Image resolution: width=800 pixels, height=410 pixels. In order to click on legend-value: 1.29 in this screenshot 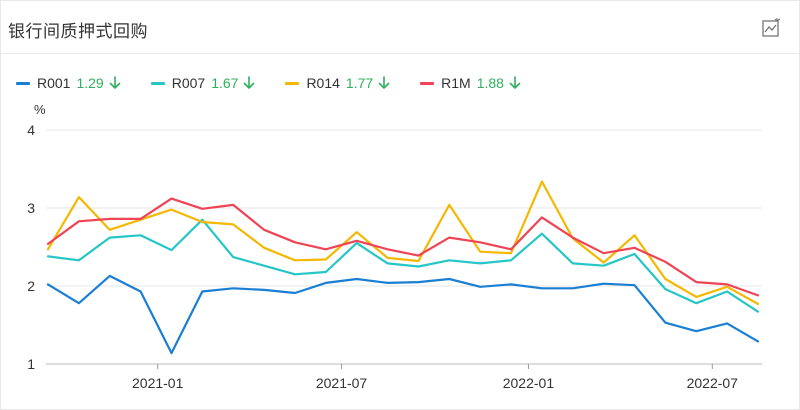, I will do `click(90, 83)`.